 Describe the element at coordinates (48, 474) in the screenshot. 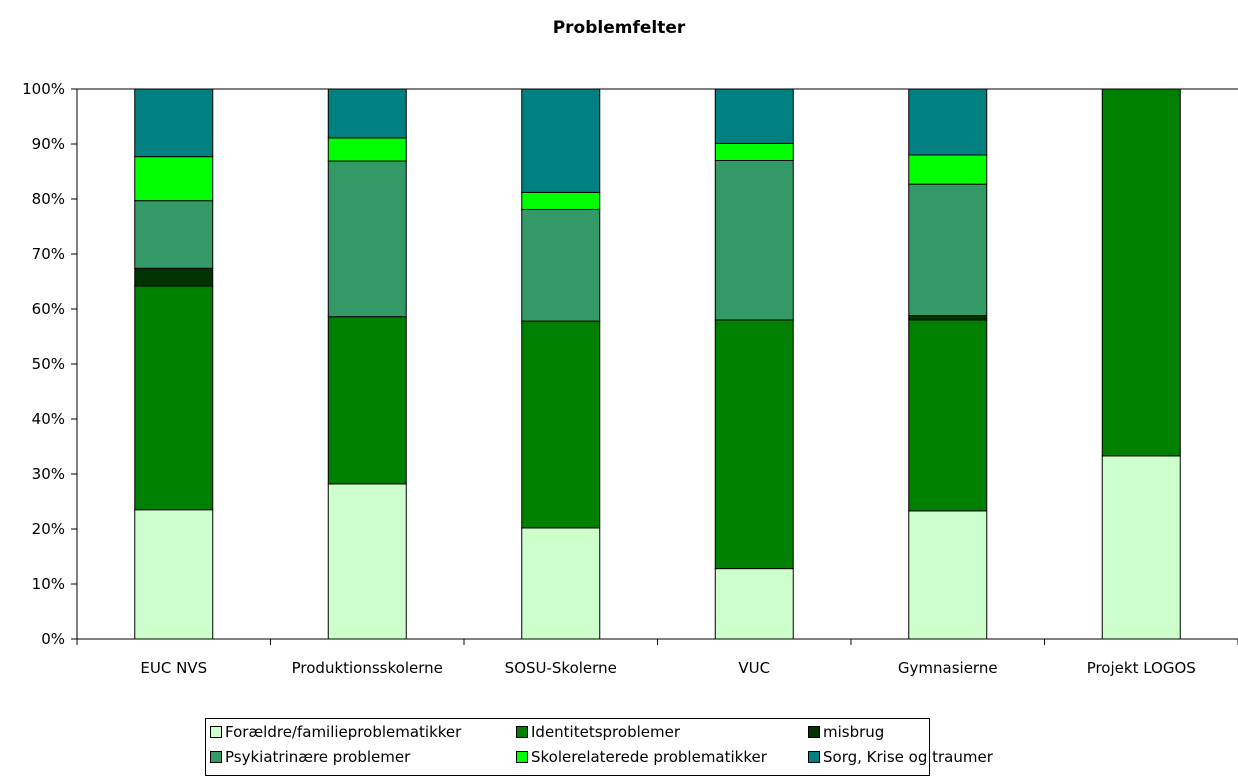

I see `y-tick-label: 30%` at that location.